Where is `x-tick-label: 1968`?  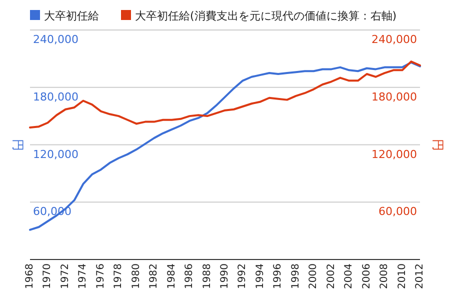 x-tick-label: 1968 is located at coordinates (30, 276).